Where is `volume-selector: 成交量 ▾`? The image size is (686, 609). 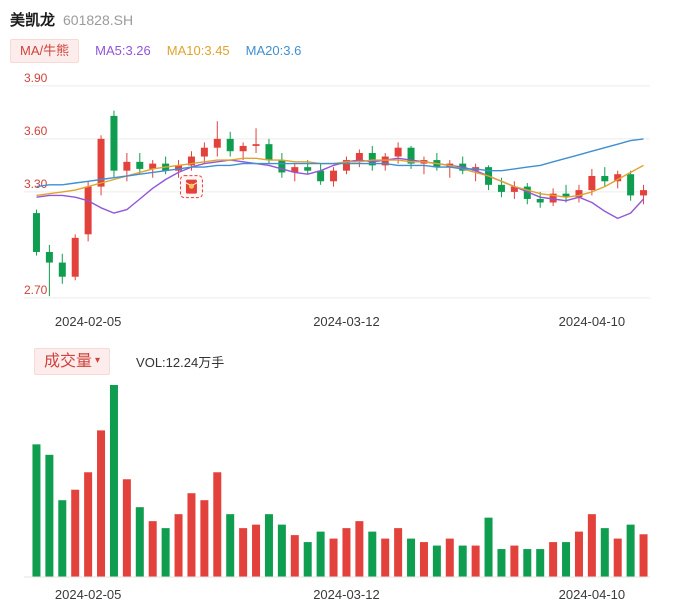
volume-selector: 成交量 ▾ is located at coordinates (72, 361).